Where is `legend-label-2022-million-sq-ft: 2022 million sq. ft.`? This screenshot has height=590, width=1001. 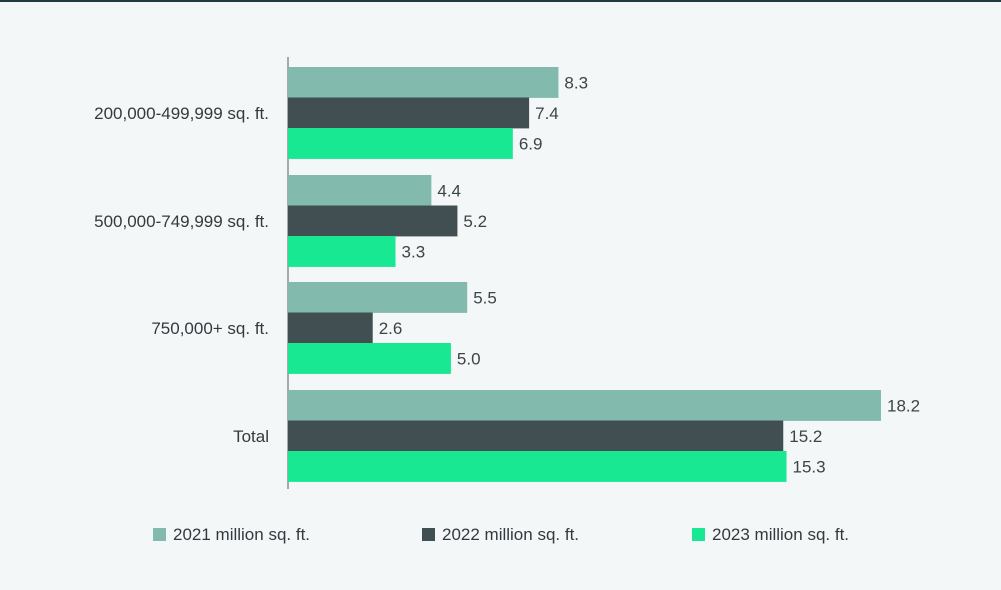
legend-label-2022-million-sq-ft: 2022 million sq. ft. is located at coordinates (510, 534).